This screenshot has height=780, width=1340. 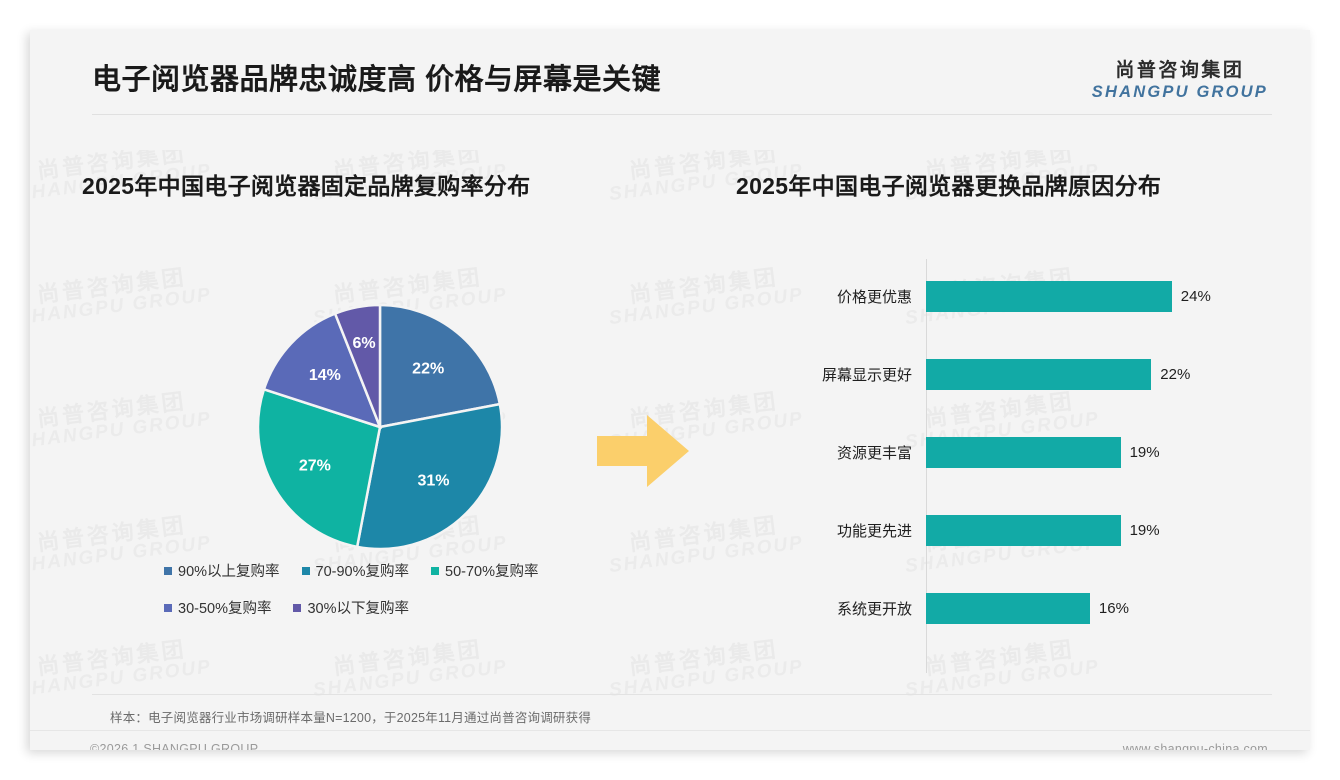 I want to click on legend-item-label: 30-50%复购率, so click(x=225, y=609).